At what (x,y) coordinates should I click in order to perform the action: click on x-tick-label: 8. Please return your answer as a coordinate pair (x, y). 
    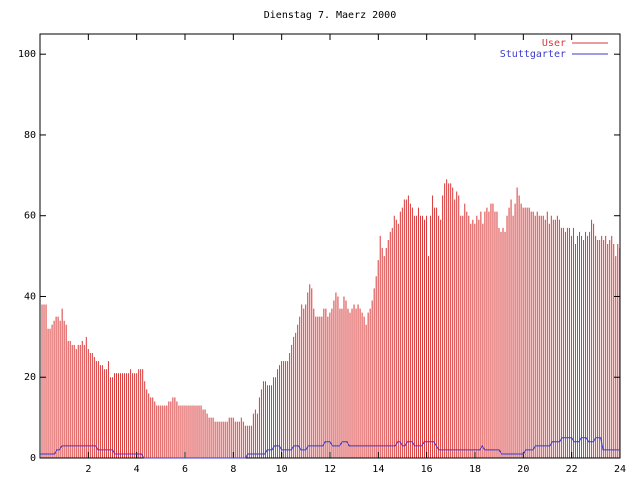
    Looking at the image, I should click on (233, 469).